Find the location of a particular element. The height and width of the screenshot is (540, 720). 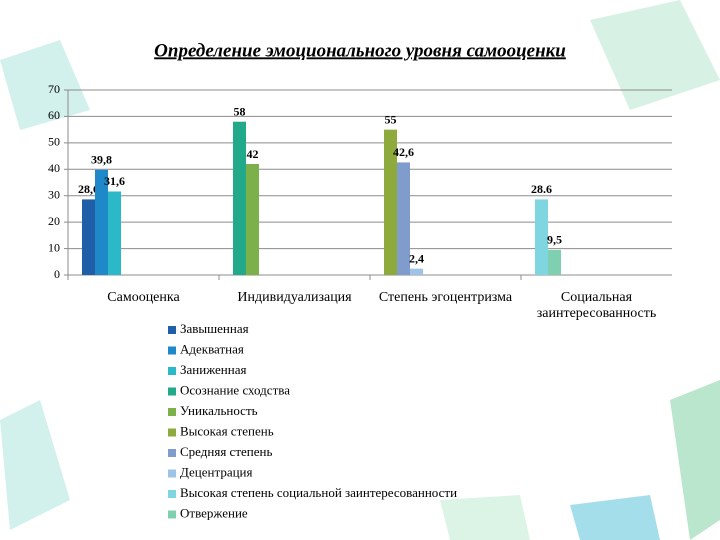

y-tick-label: 0 is located at coordinates (57, 274).